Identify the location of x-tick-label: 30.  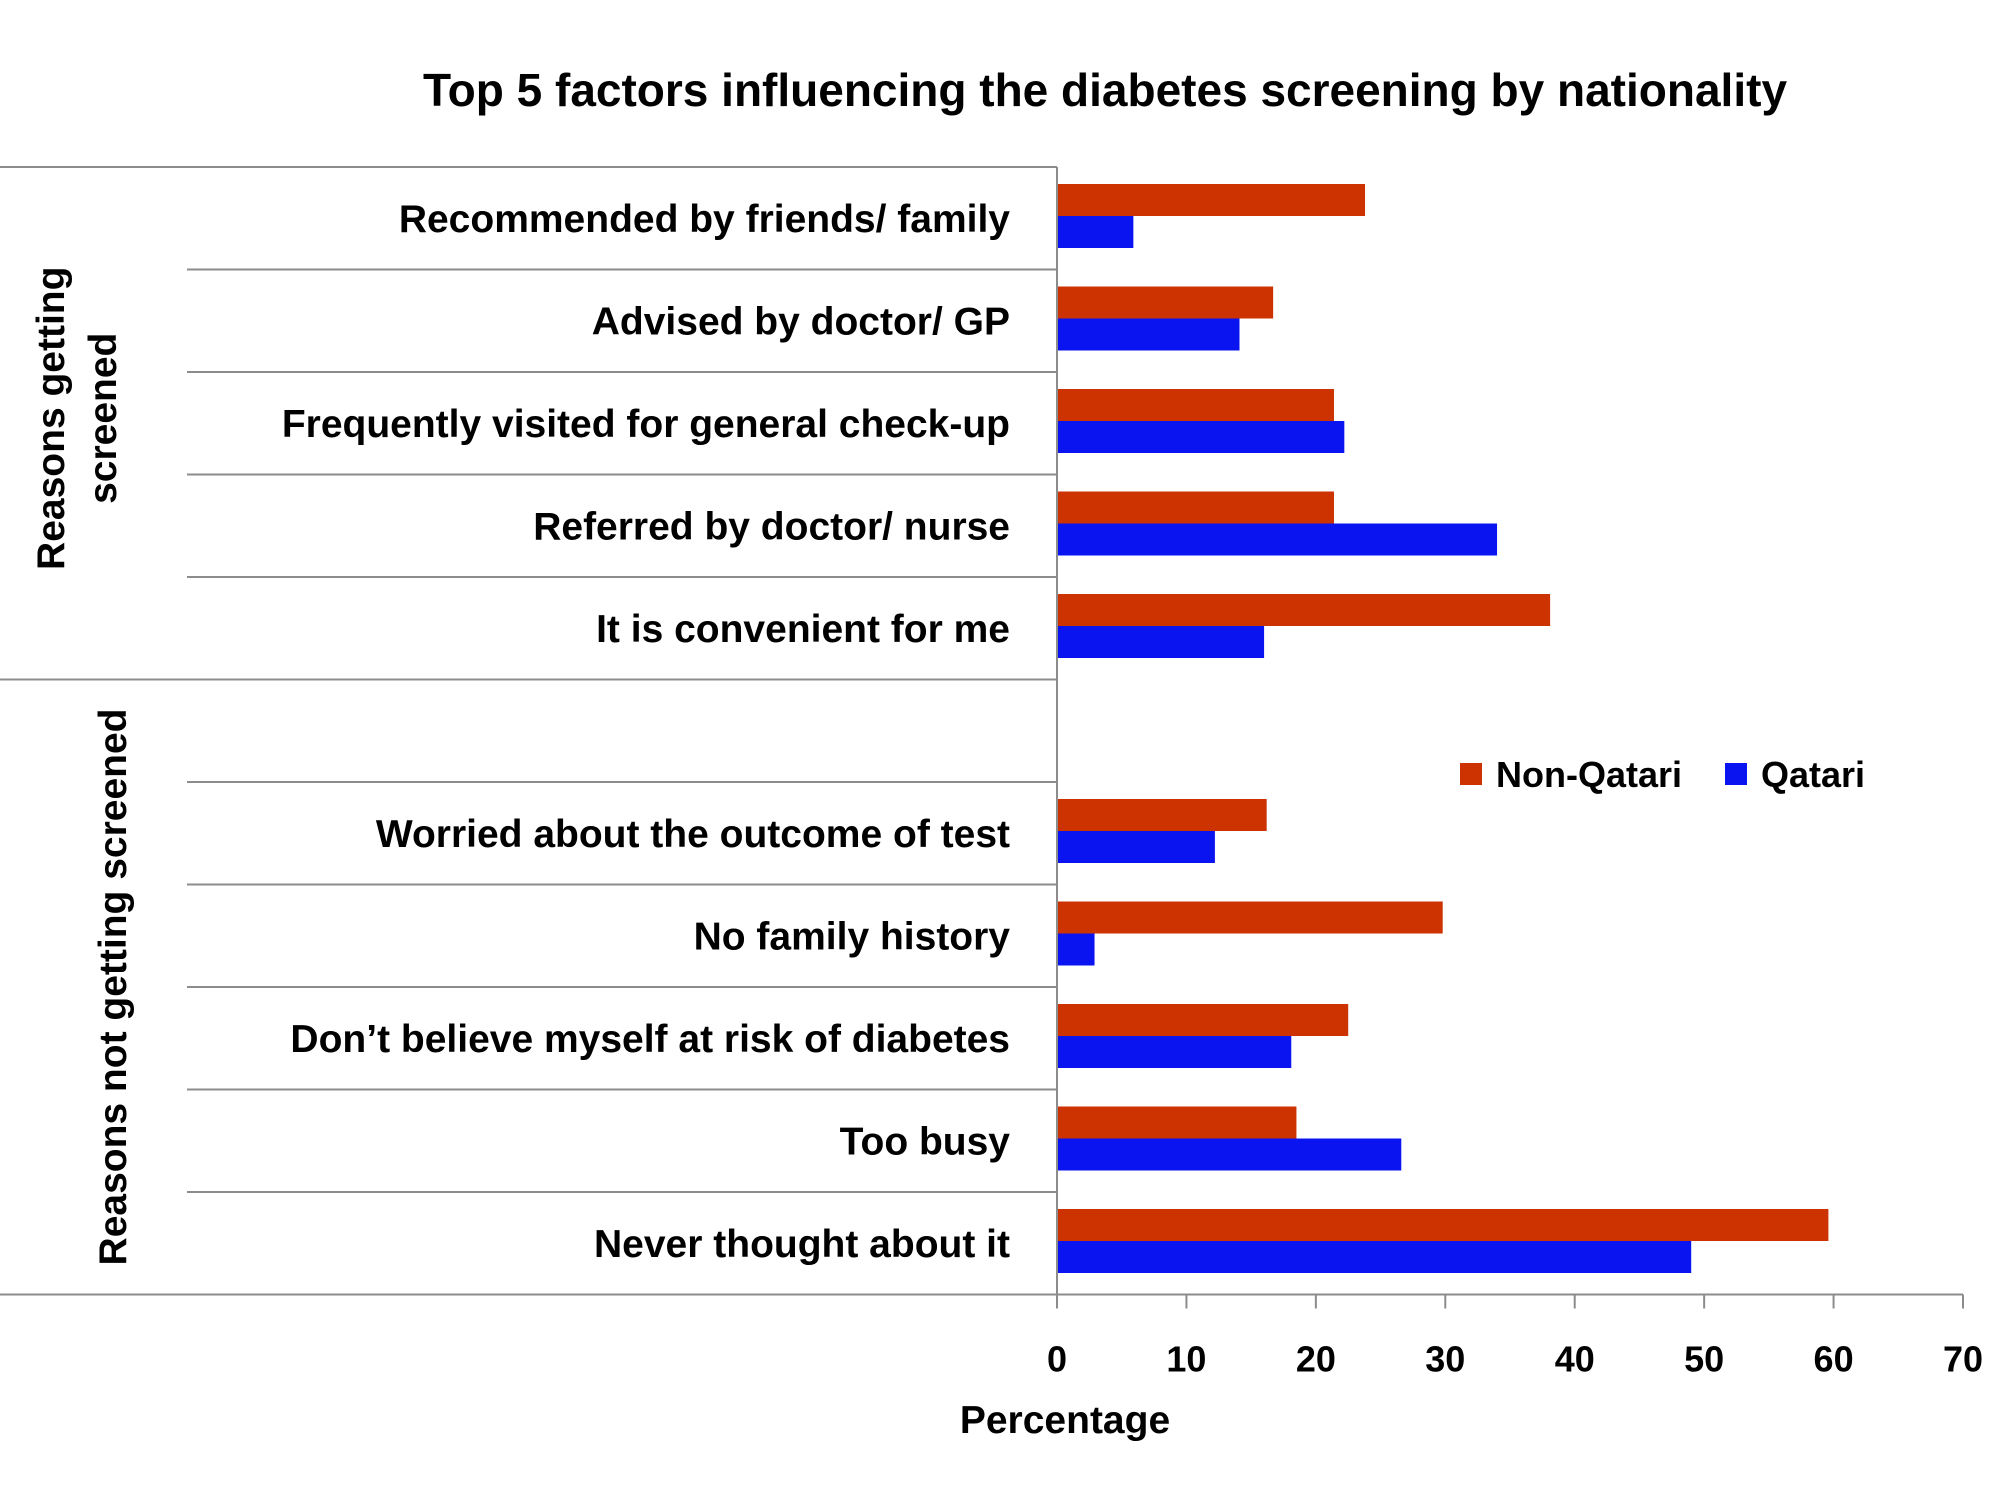
(1445, 1359).